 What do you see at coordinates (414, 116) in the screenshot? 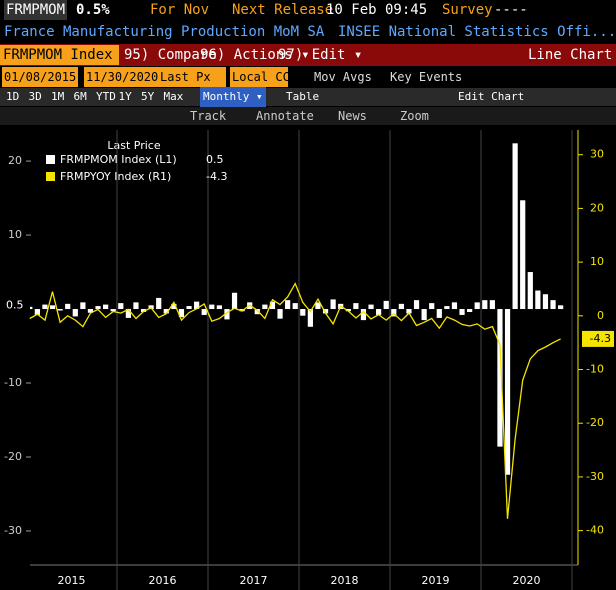
I see `tool-button: Zoom` at bounding box center [414, 116].